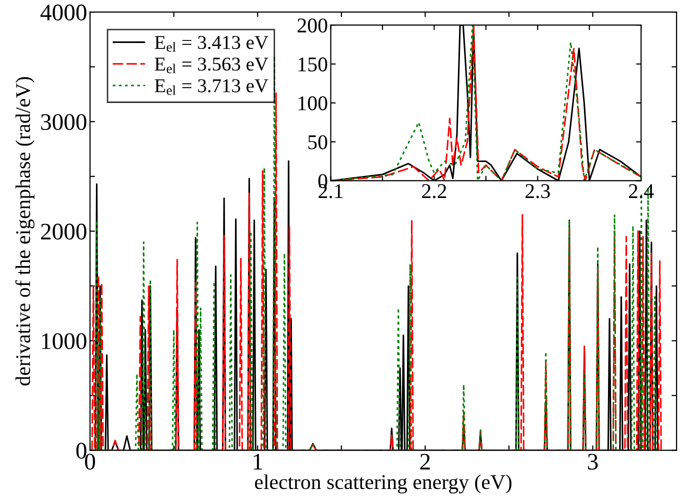  I want to click on y-tick-label: 200, so click(313, 25).